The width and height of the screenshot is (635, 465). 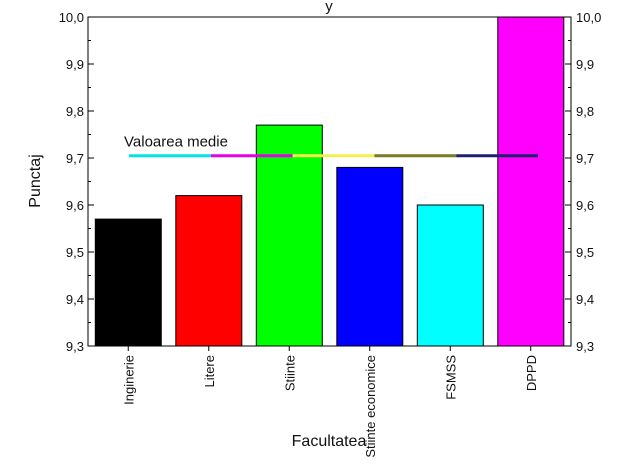 What do you see at coordinates (329, 7) in the screenshot?
I see `chart-title-fragment: y` at bounding box center [329, 7].